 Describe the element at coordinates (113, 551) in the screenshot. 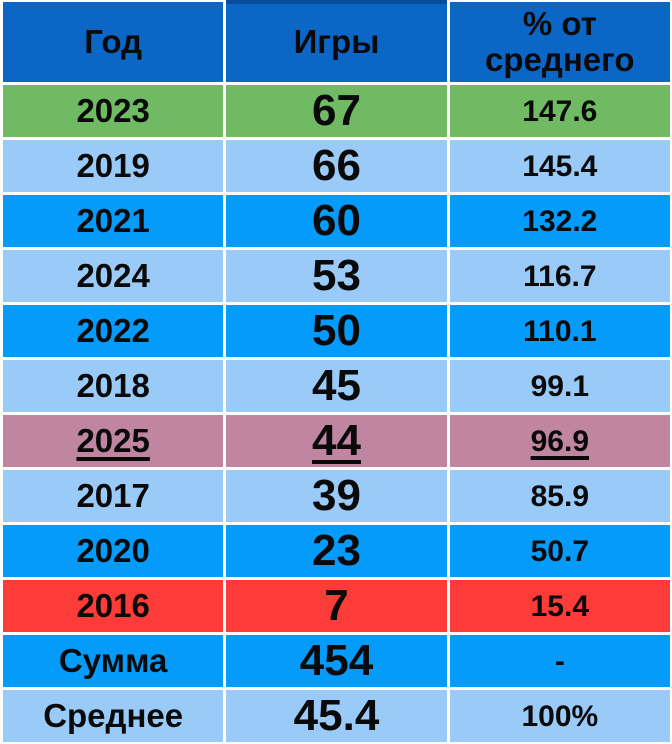

I see `year-cell: 2020` at that location.